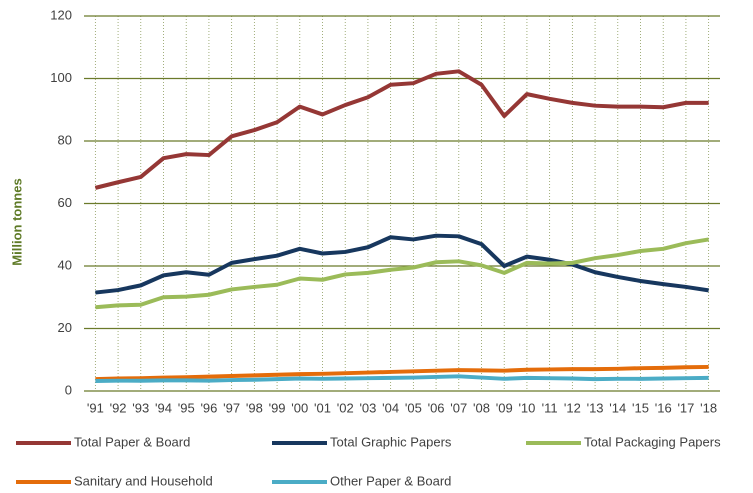 This screenshot has width=753, height=493. I want to click on x-tick-label: '94, so click(163, 407).